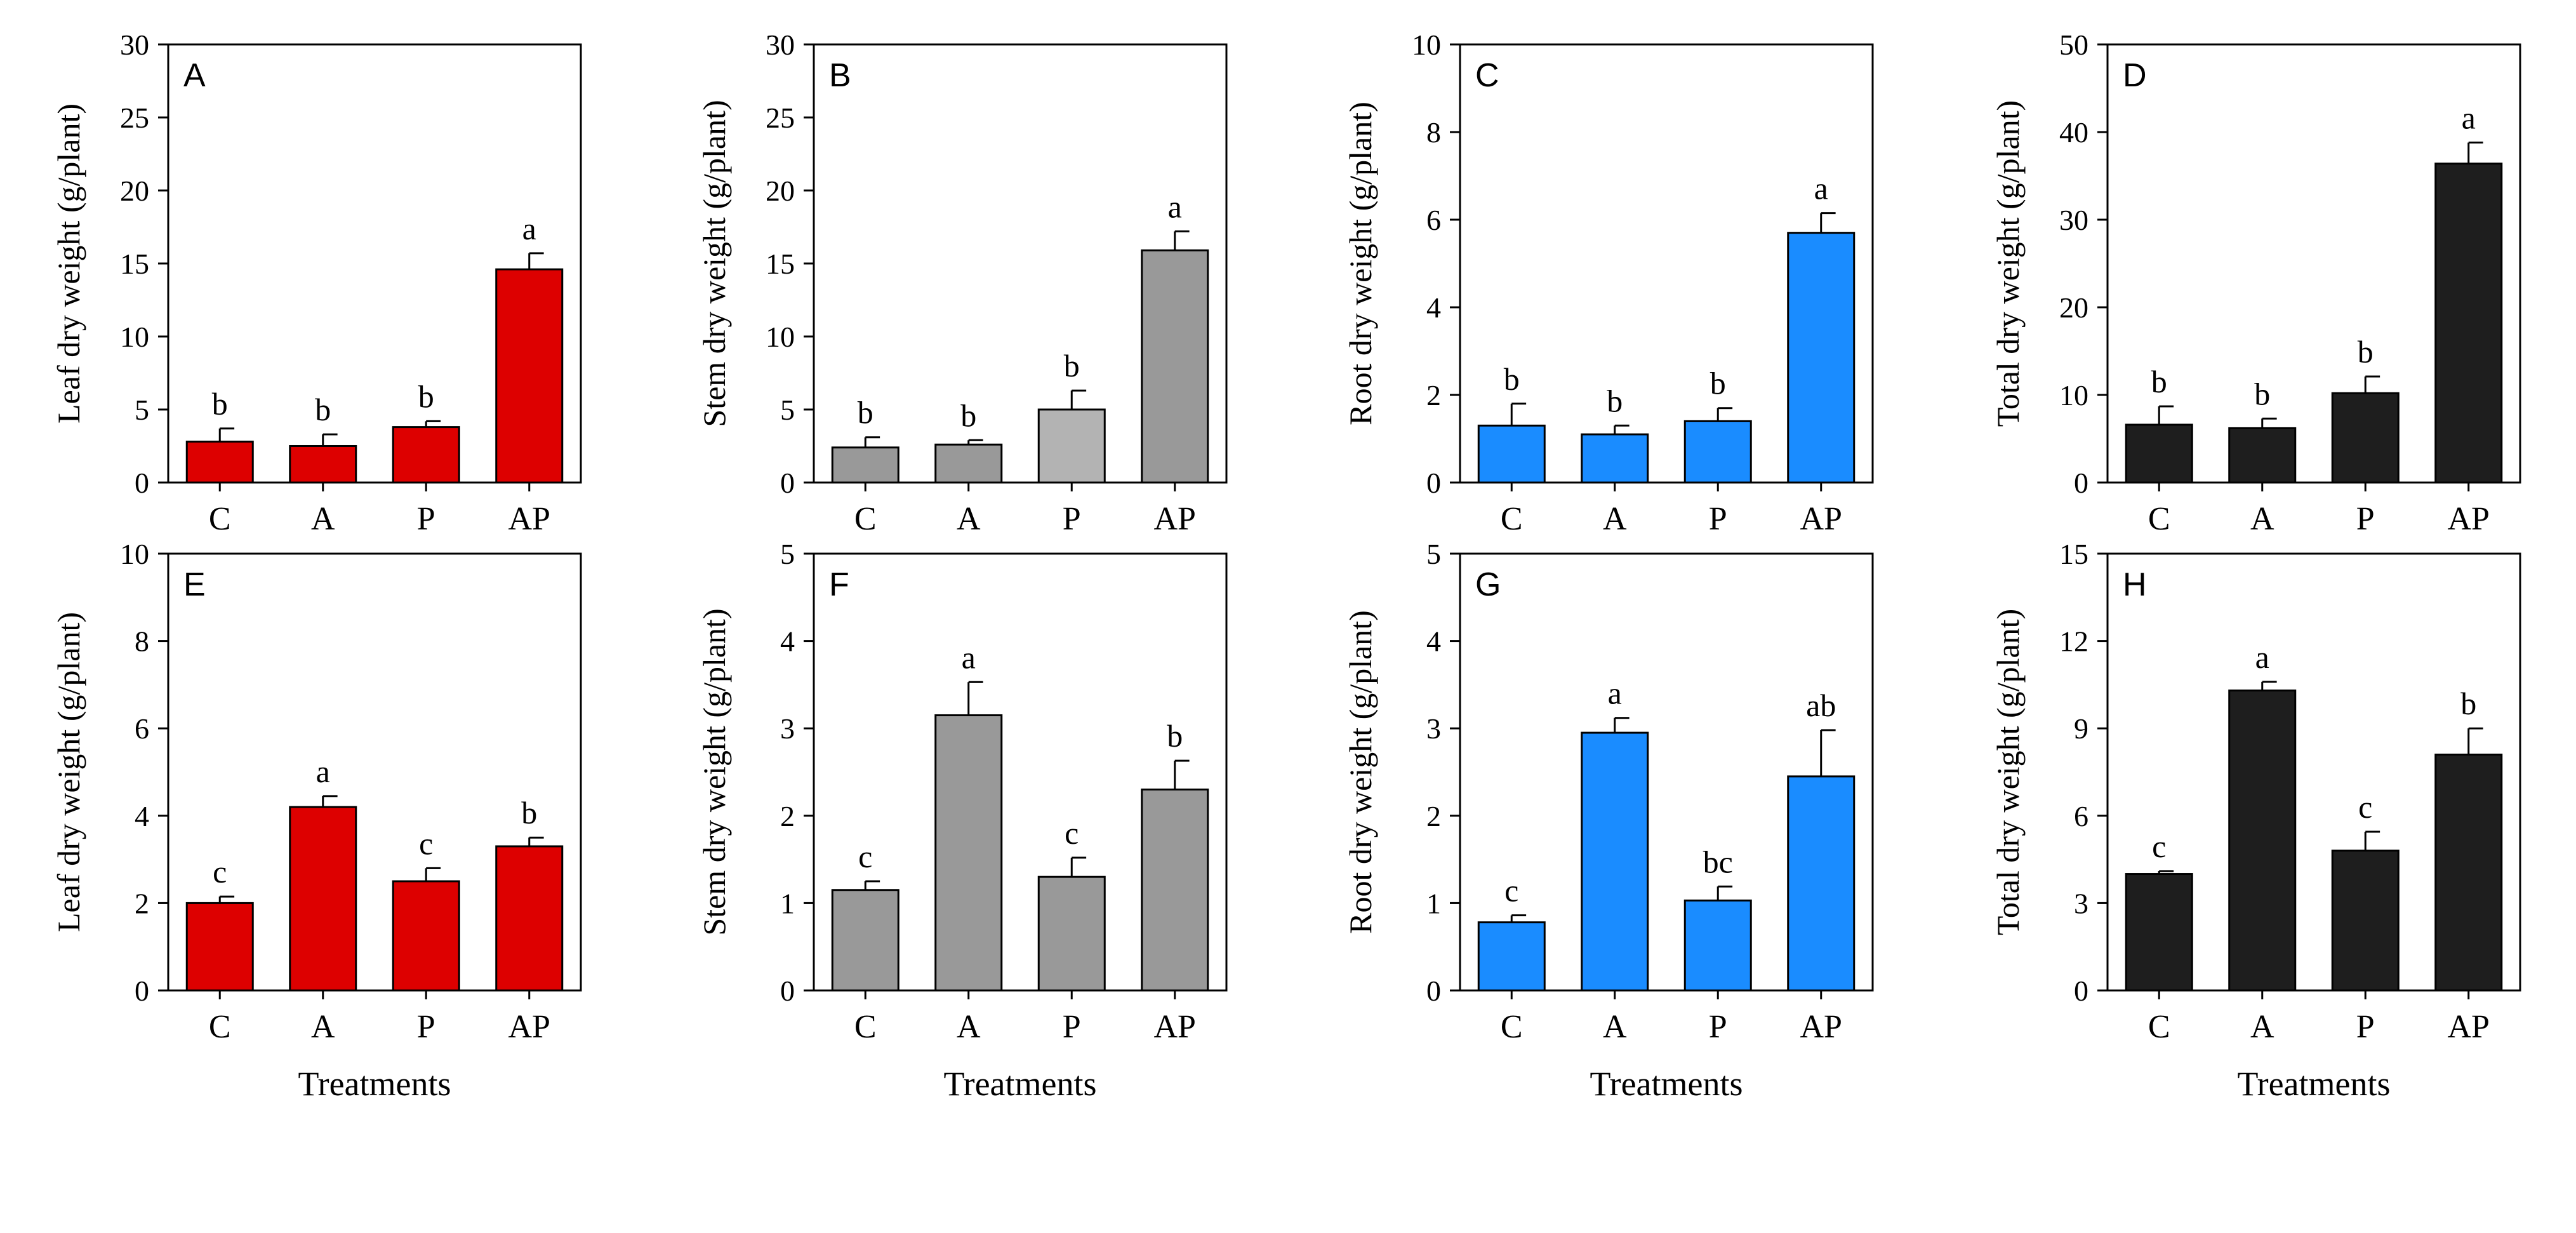 This screenshot has width=2576, height=1233. I want to click on y-tick-label: 4, so click(1433, 641).